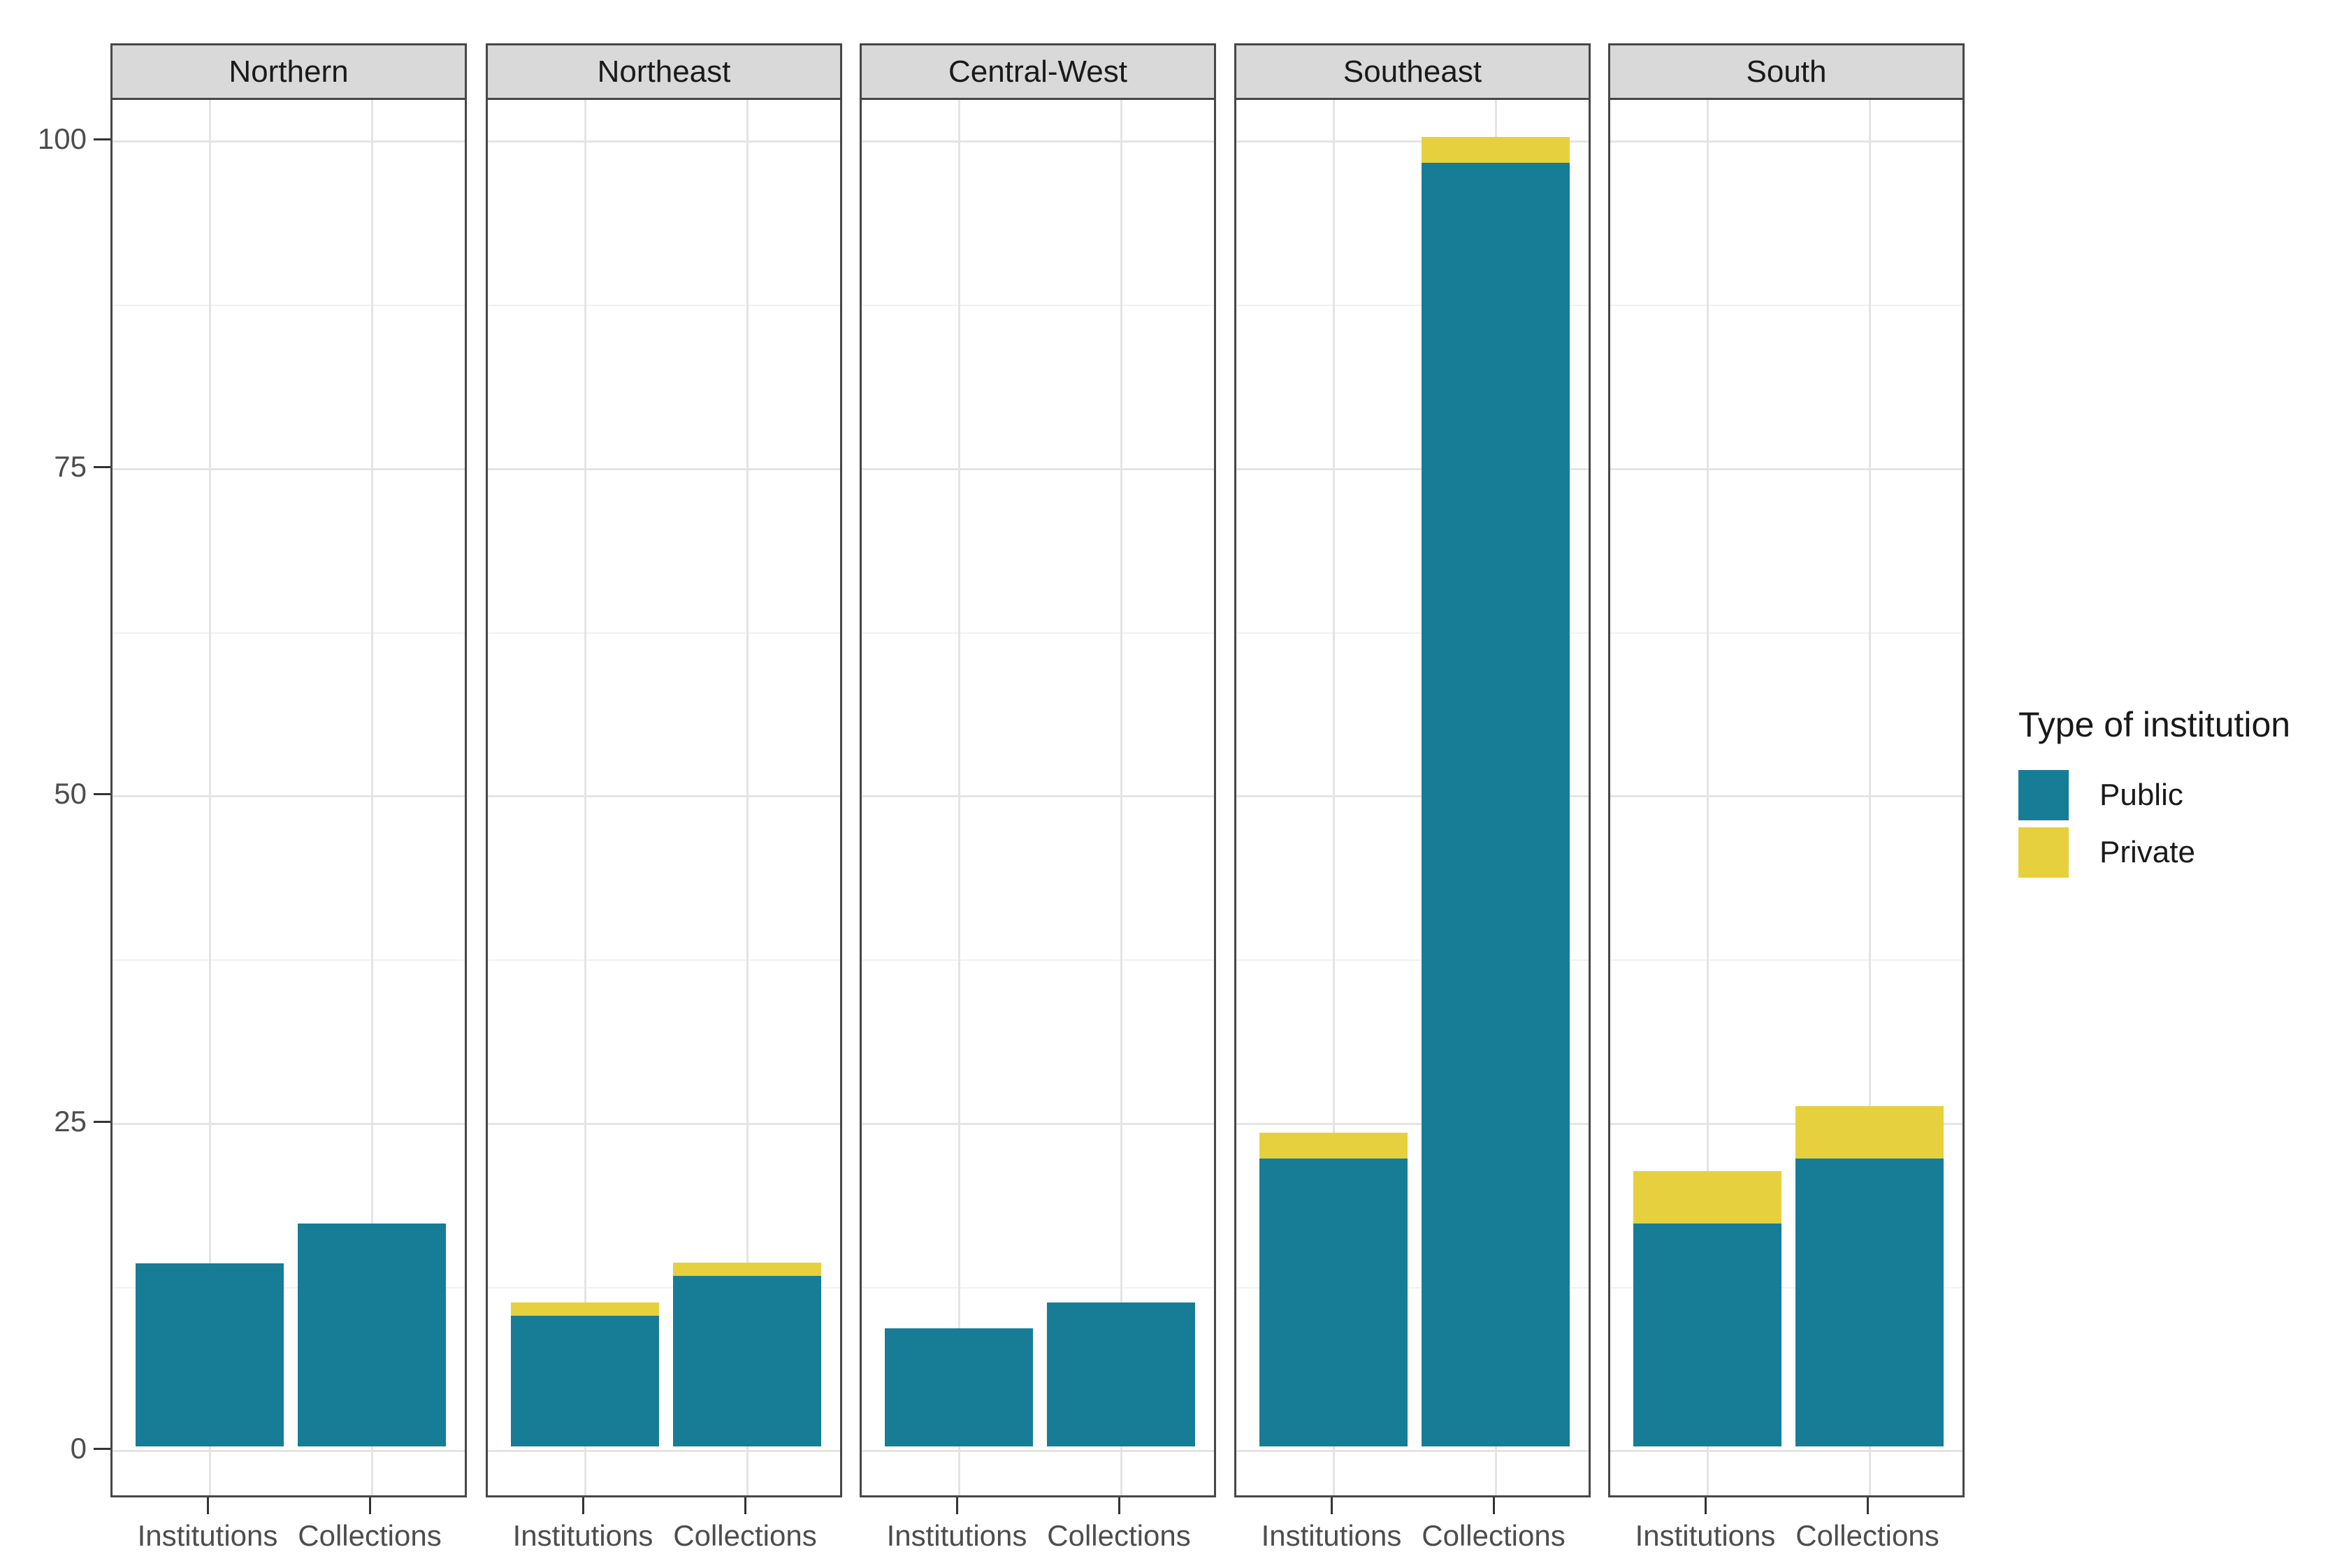 The image size is (2328, 1568). I want to click on legend-item-label: Private, so click(2147, 852).